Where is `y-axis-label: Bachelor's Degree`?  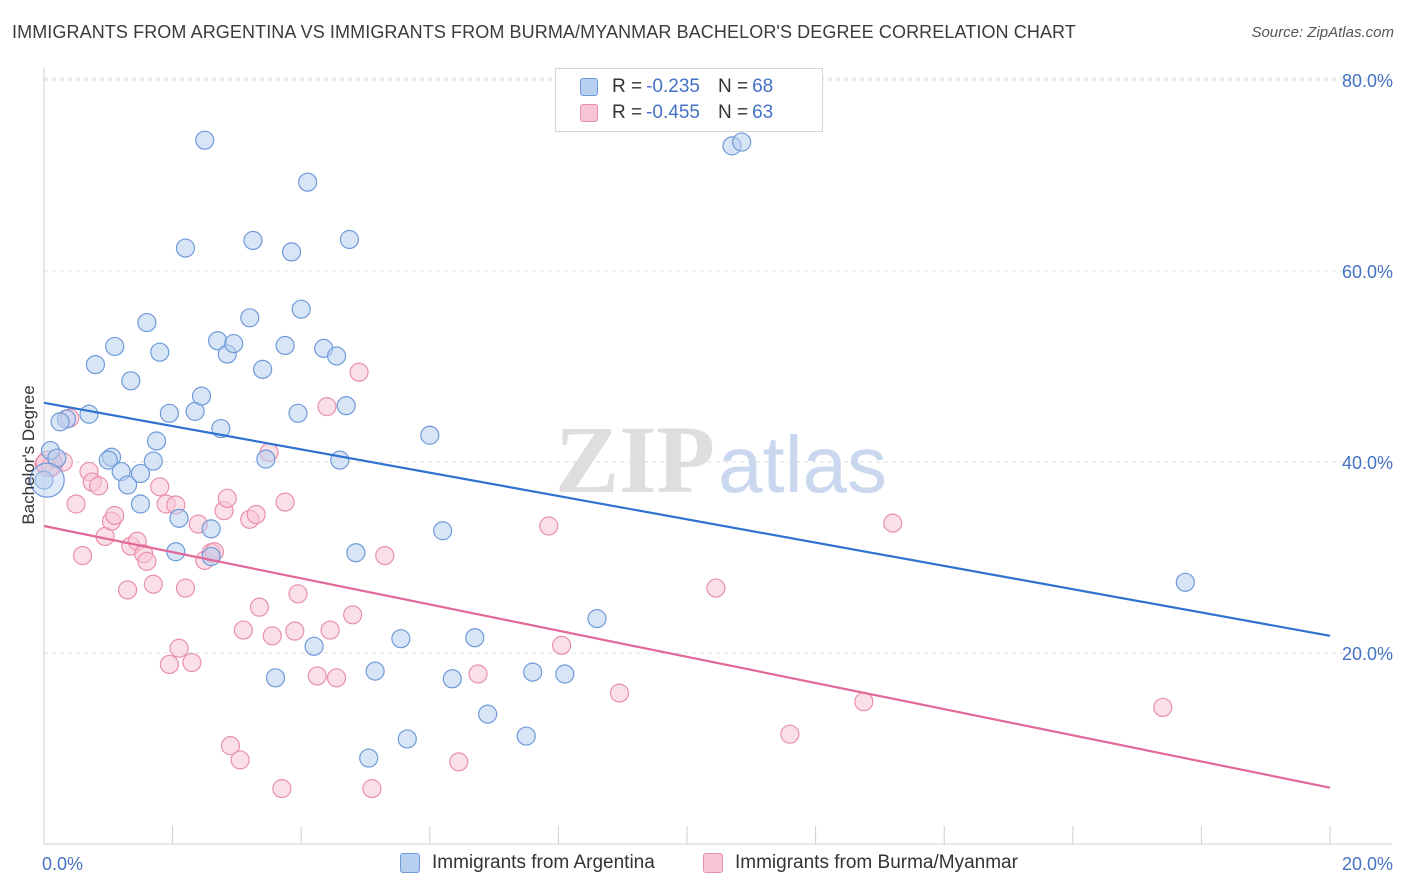
y-axis-label: Bachelor's Degree is located at coordinates (28, 454).